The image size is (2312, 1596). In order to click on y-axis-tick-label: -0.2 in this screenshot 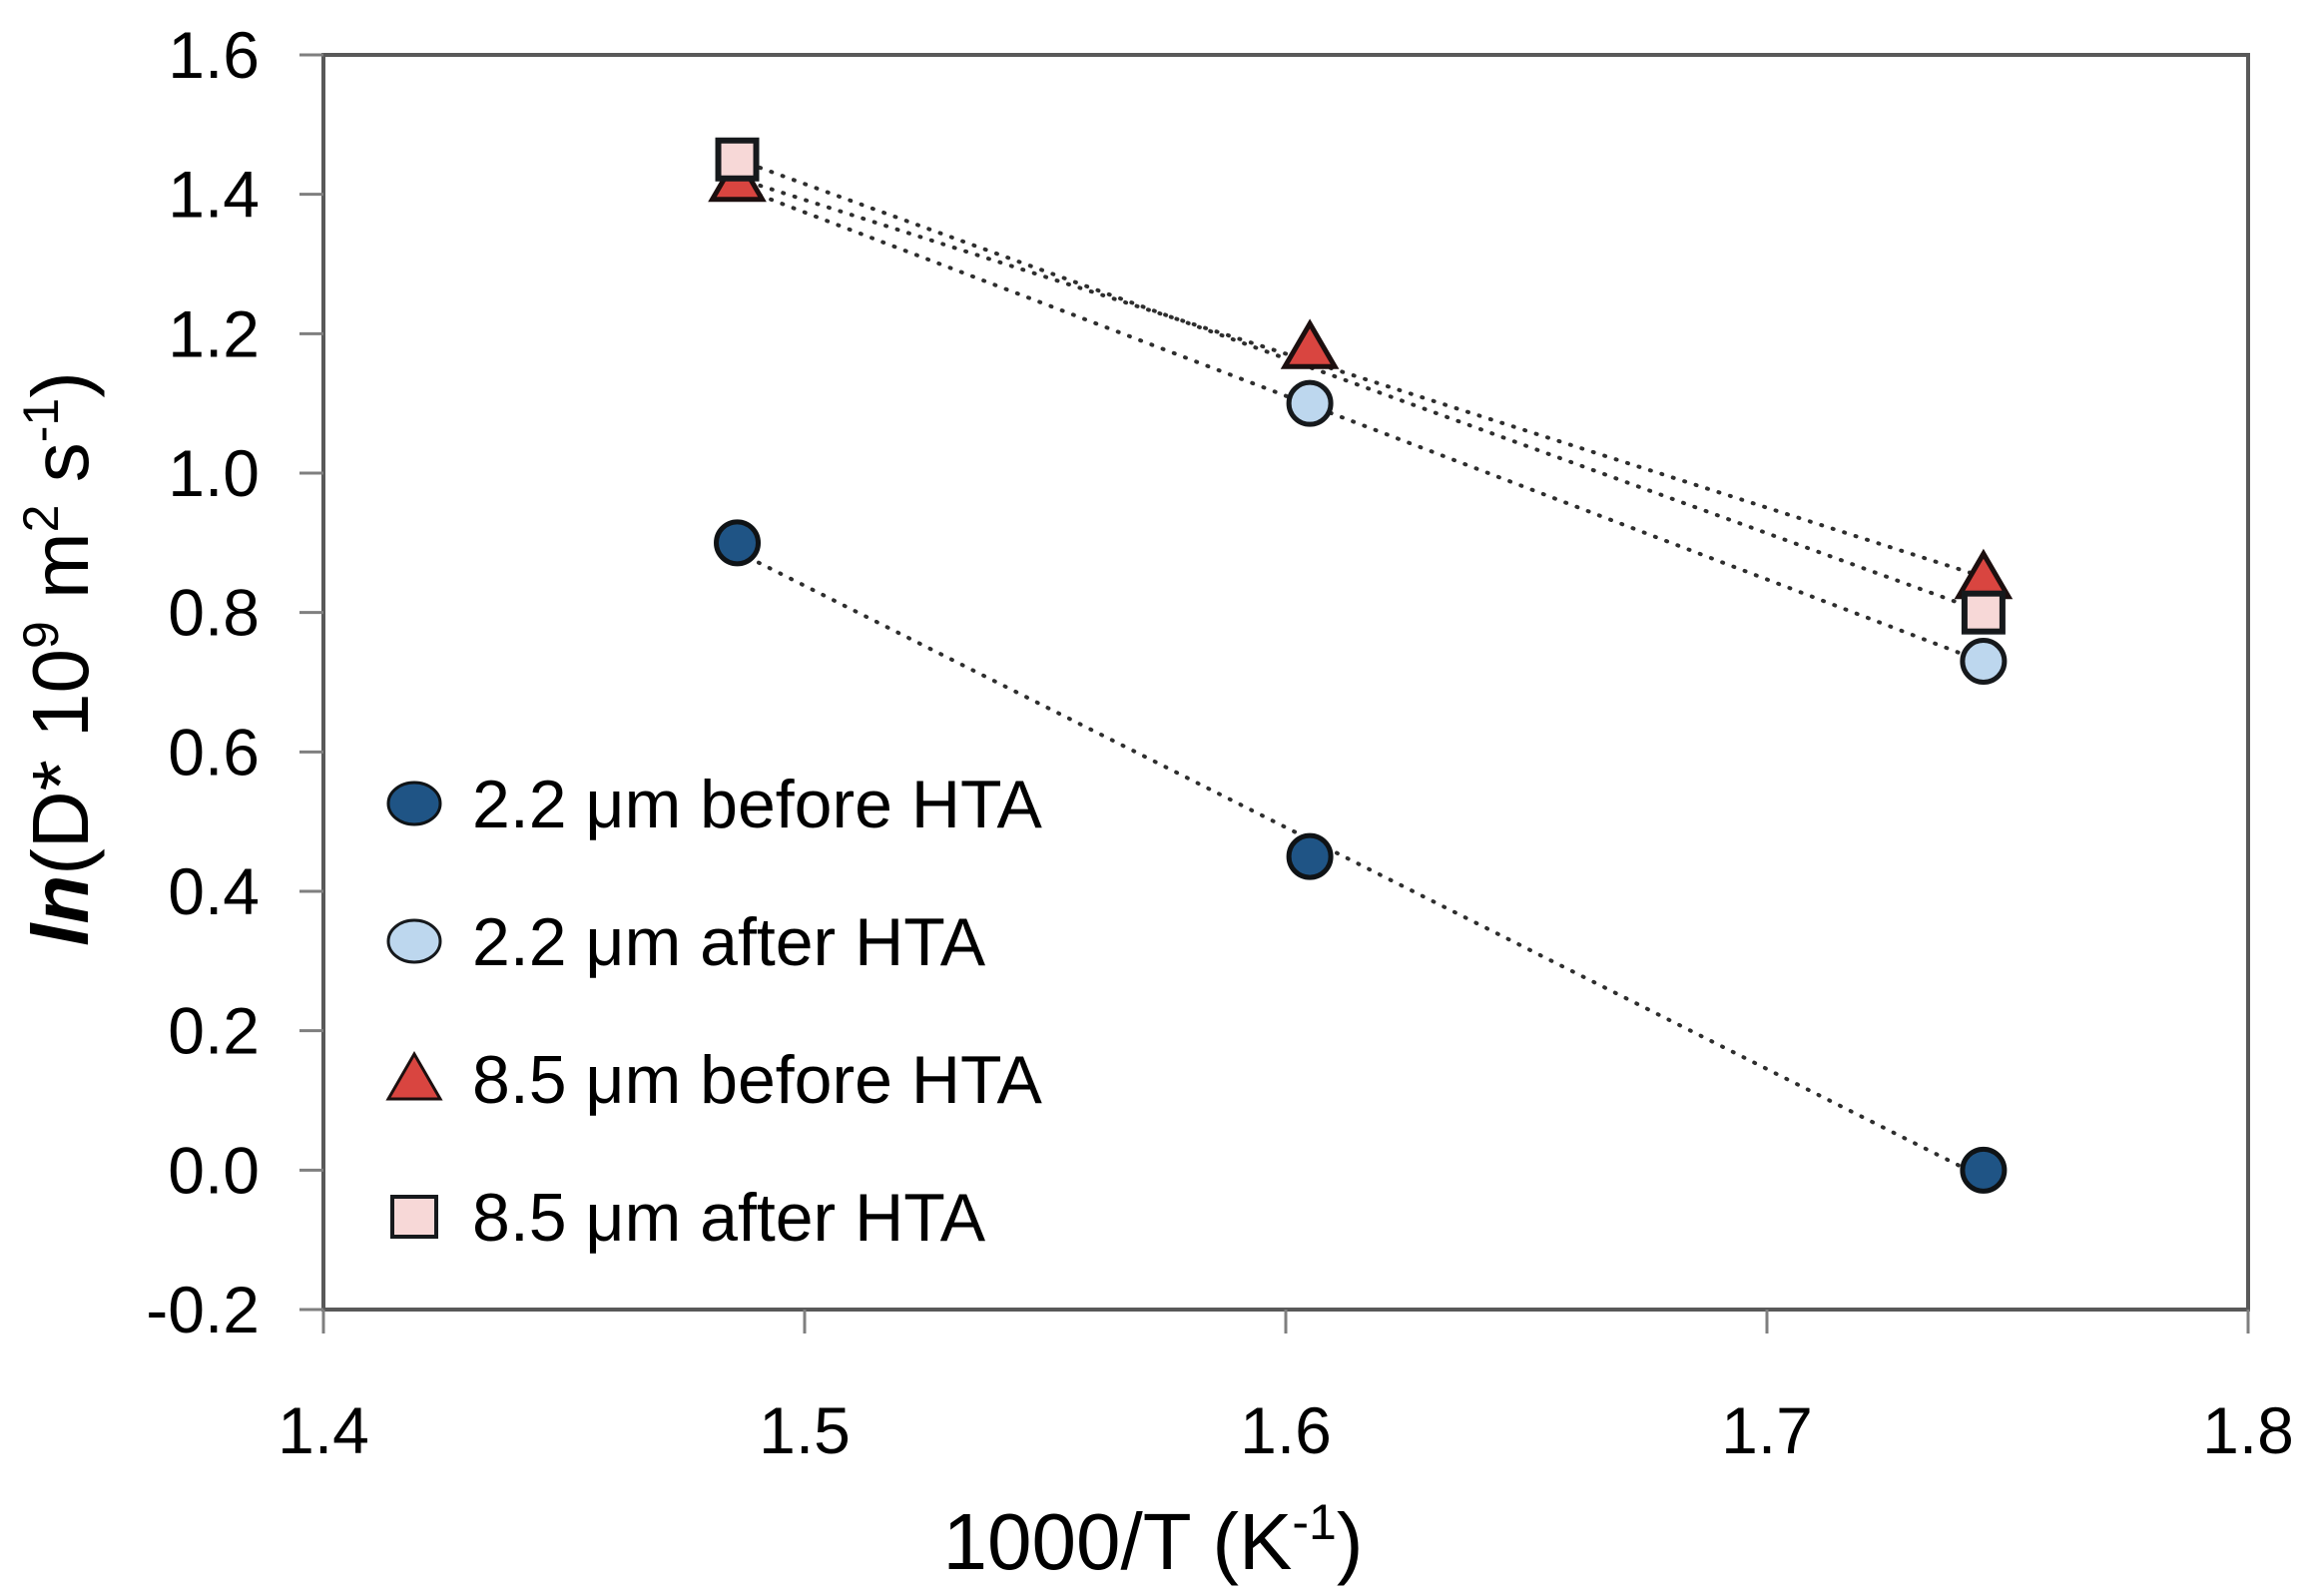, I will do `click(203, 1309)`.